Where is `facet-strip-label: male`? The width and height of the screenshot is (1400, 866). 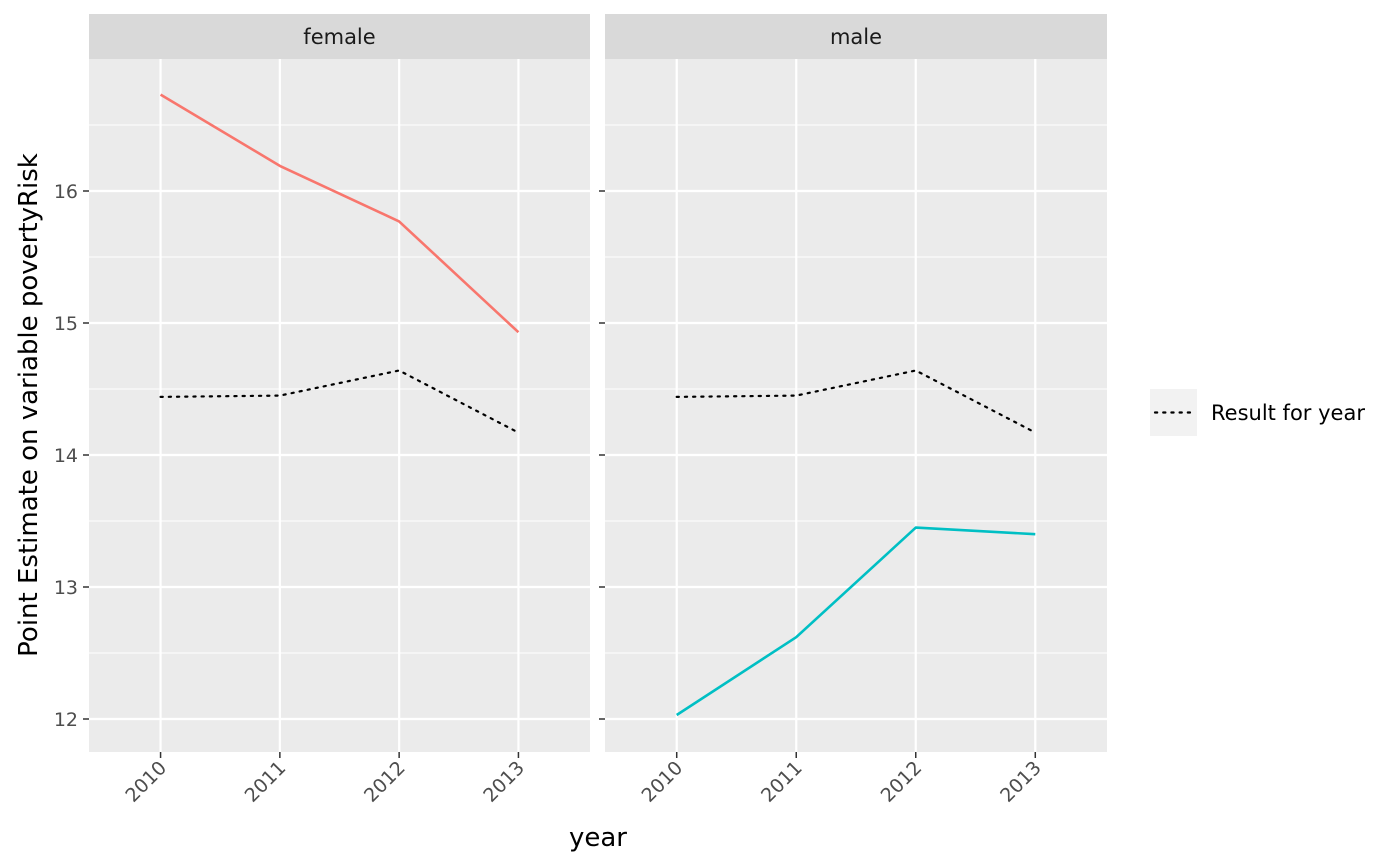
facet-strip-label: male is located at coordinates (856, 37).